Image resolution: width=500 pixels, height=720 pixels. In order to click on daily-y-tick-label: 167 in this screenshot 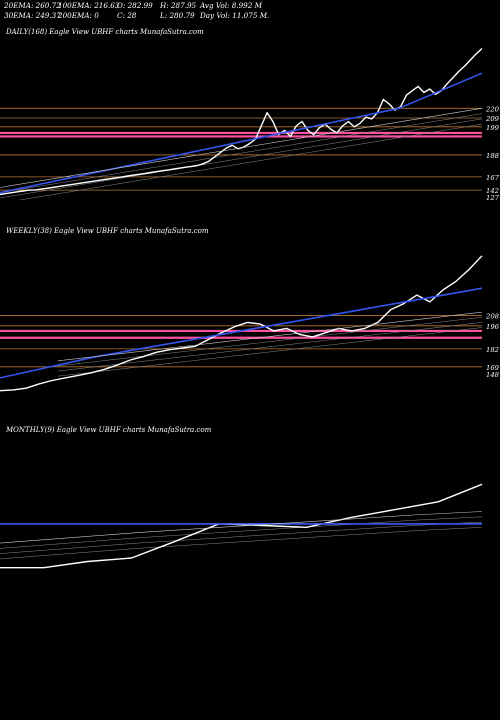, I will do `click(493, 178)`.